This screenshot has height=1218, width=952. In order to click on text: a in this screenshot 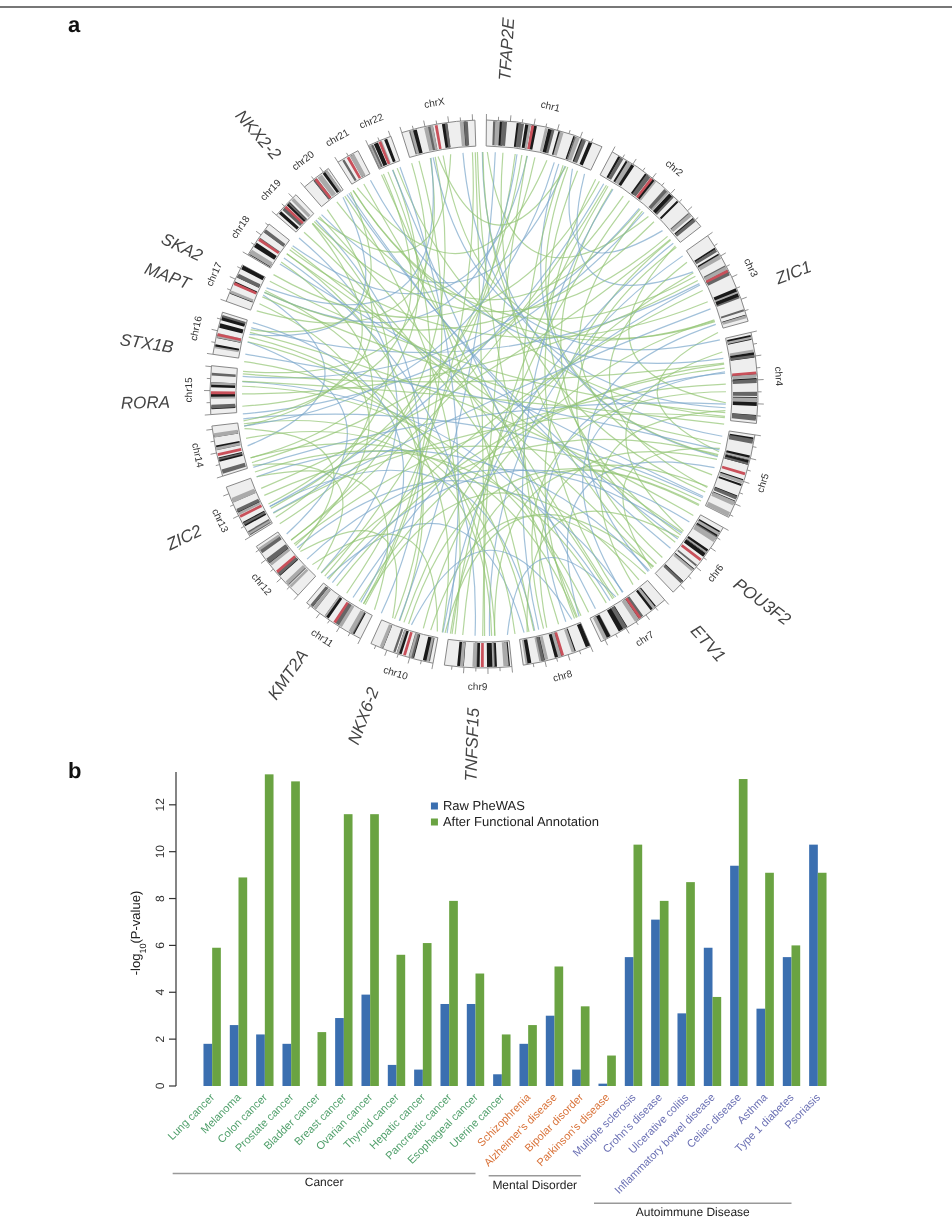, I will do `click(75, 26)`.